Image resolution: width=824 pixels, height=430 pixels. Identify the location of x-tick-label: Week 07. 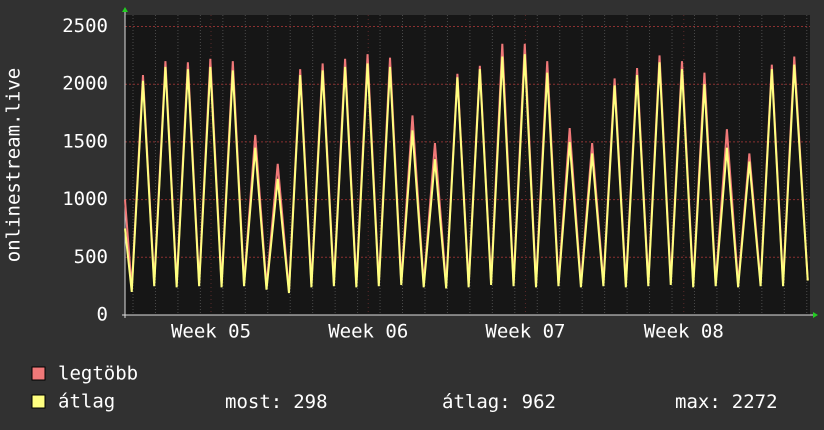
(525, 332).